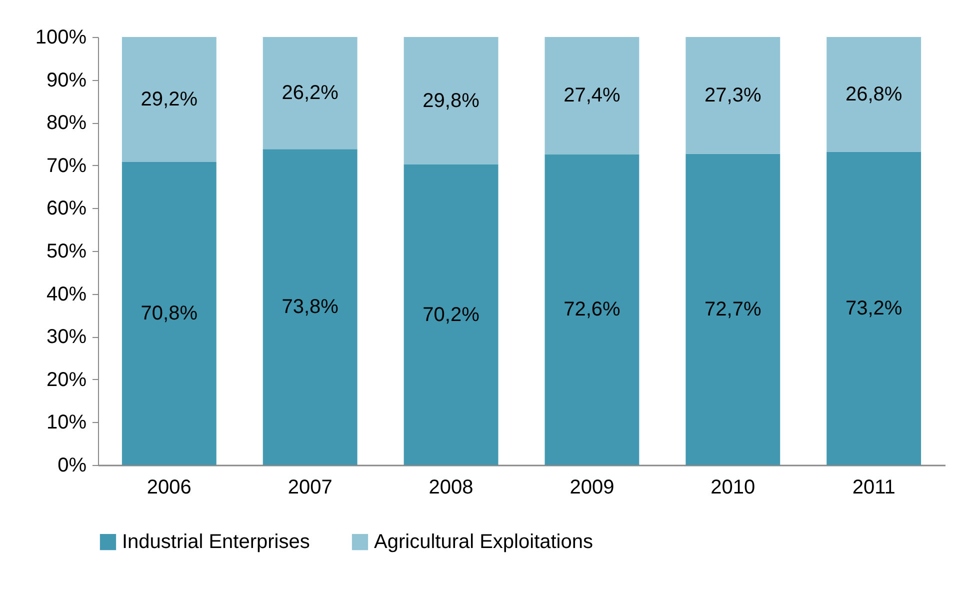 This screenshot has height=593, width=960. I want to click on data-label: 29,8%, so click(451, 101).